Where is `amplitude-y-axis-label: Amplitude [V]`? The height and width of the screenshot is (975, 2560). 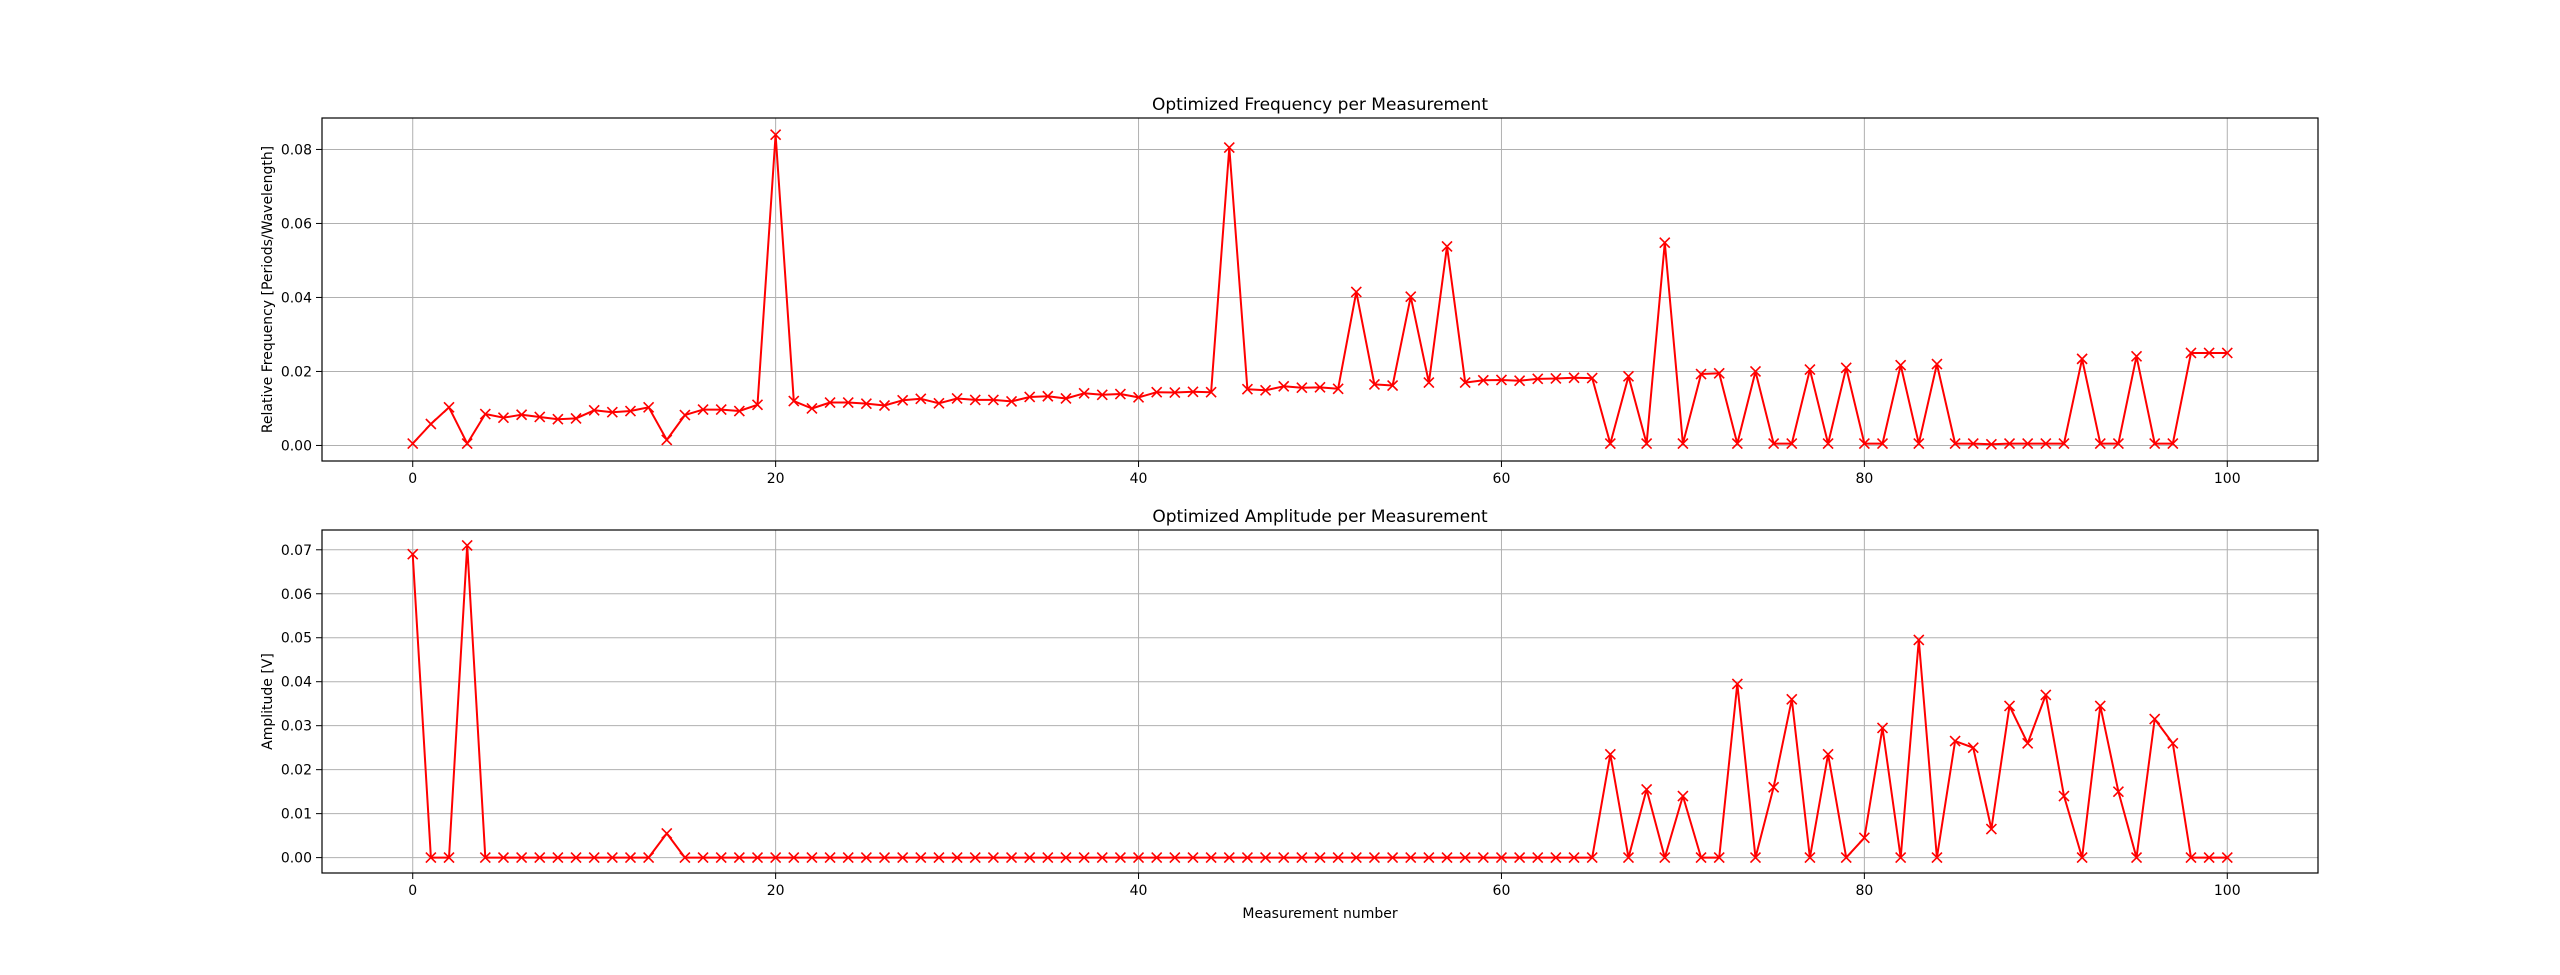 amplitude-y-axis-label: Amplitude [V] is located at coordinates (268, 701).